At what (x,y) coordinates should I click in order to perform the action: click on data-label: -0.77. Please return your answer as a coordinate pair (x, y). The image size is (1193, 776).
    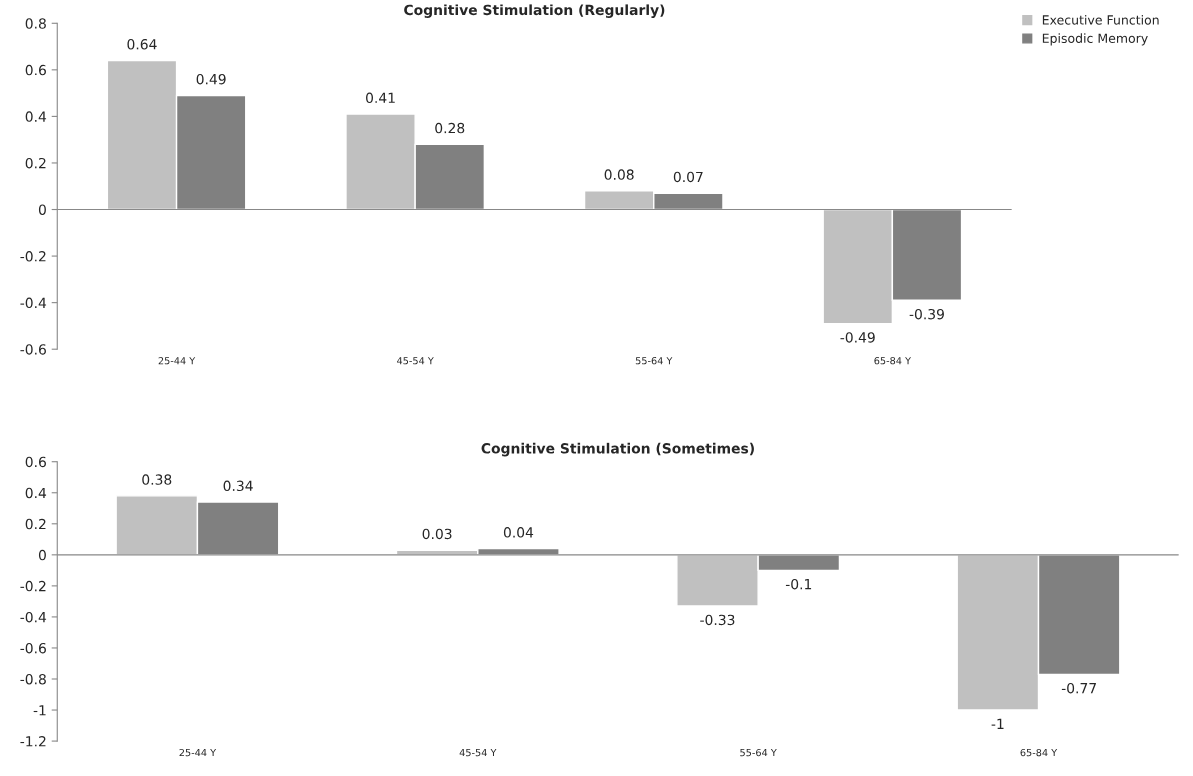
    Looking at the image, I should click on (1078, 688).